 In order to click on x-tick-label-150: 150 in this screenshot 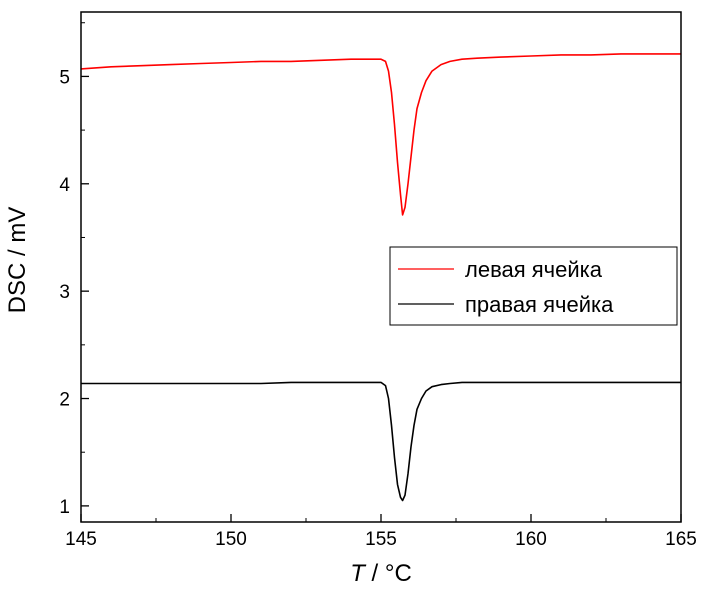, I will do `click(231, 539)`.